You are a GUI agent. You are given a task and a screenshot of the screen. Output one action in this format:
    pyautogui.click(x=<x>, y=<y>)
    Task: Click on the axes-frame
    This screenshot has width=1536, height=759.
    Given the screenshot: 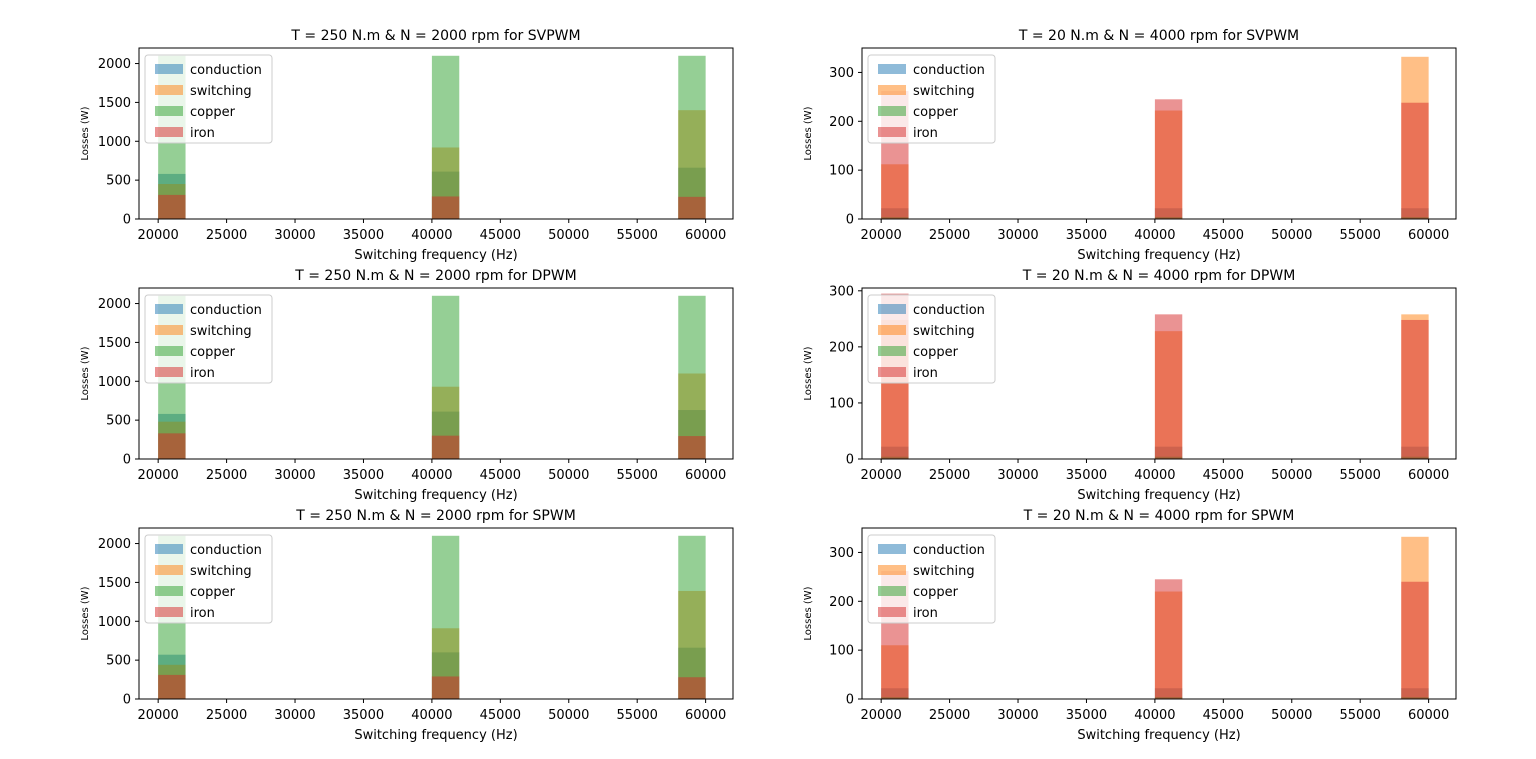 What is the action you would take?
    pyautogui.click(x=1159, y=133)
    